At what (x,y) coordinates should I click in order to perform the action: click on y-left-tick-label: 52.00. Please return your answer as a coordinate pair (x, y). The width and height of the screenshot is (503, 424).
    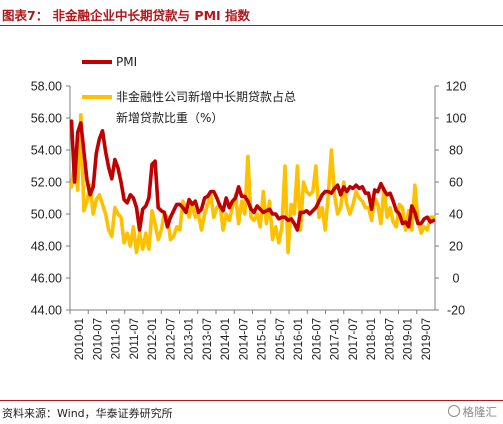
    Looking at the image, I should click on (46, 183).